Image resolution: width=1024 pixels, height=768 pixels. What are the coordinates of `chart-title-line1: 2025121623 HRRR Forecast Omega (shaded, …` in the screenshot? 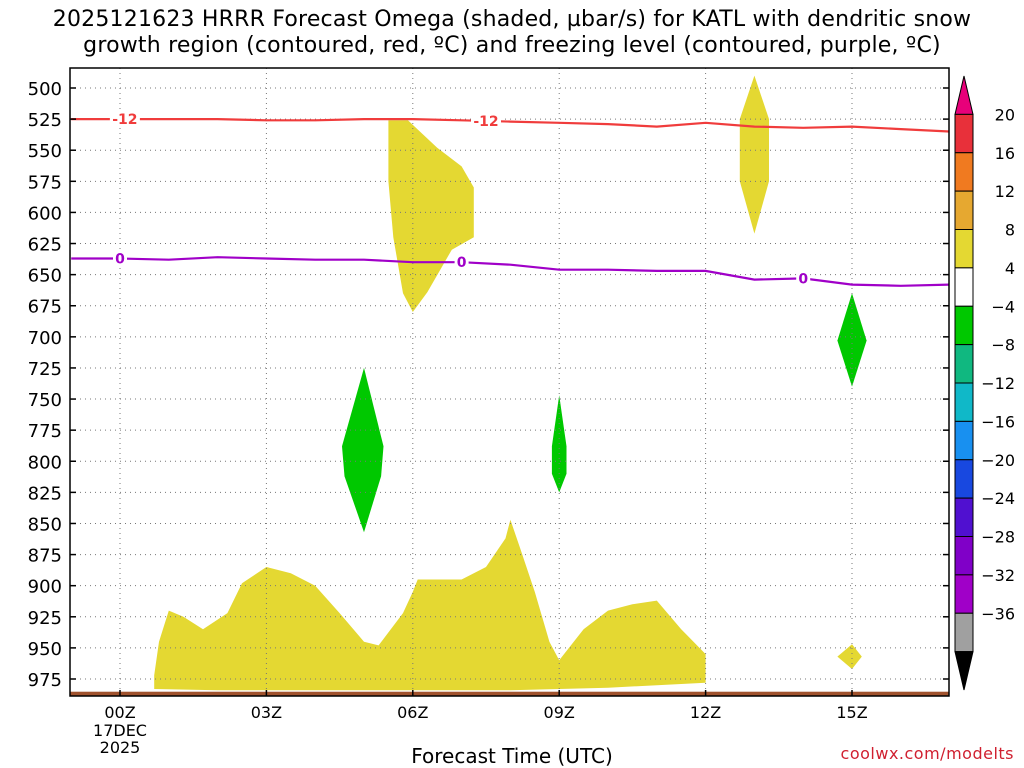 It's located at (512, 19).